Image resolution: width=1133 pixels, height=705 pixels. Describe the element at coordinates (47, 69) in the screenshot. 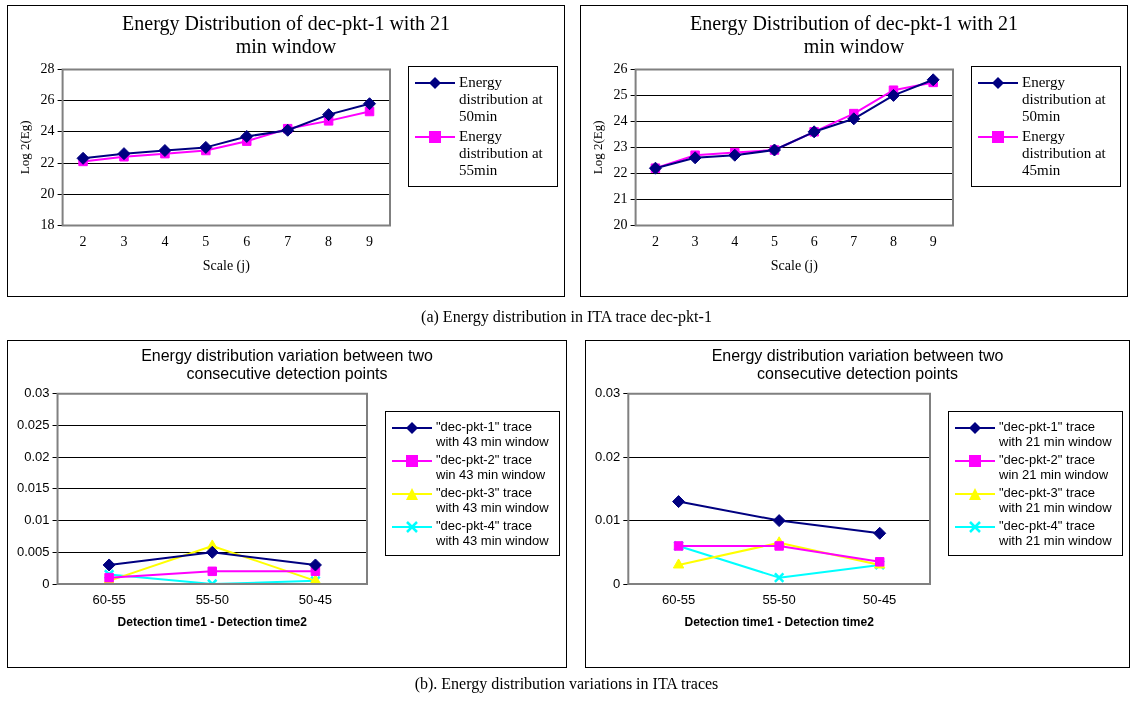

I see `y-tick-label: 28` at that location.